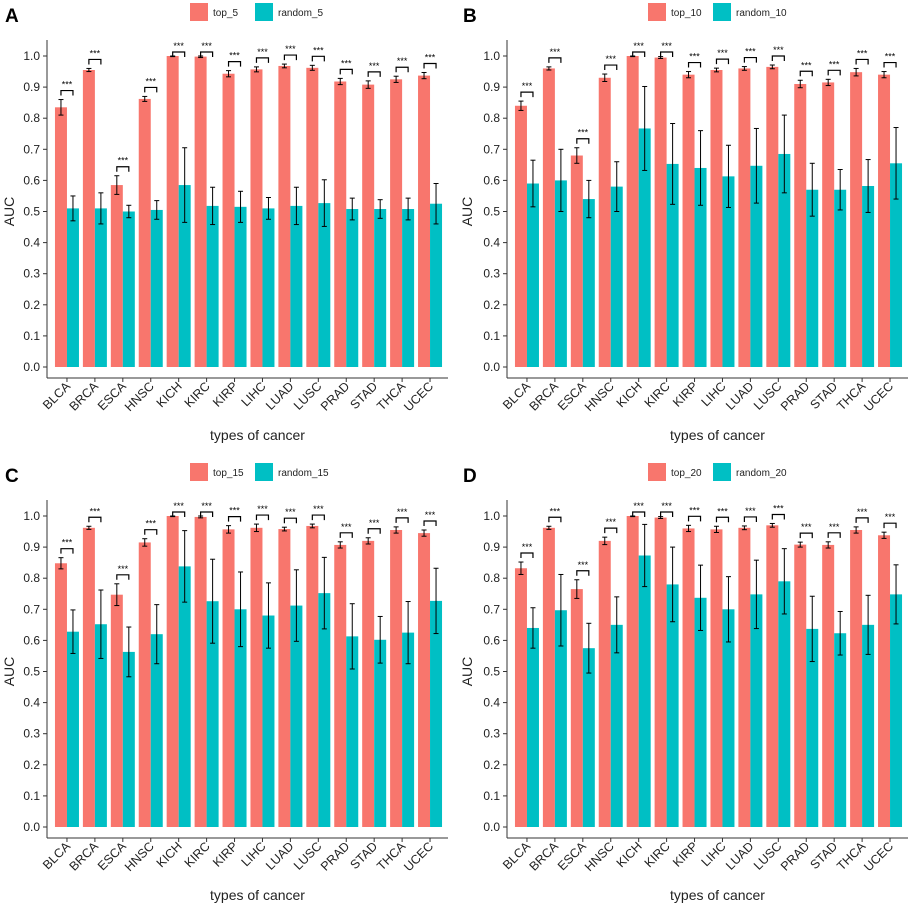 This screenshot has width=913, height=906. What do you see at coordinates (262, 60) in the screenshot?
I see `significance-bracket-lihc` at bounding box center [262, 60].